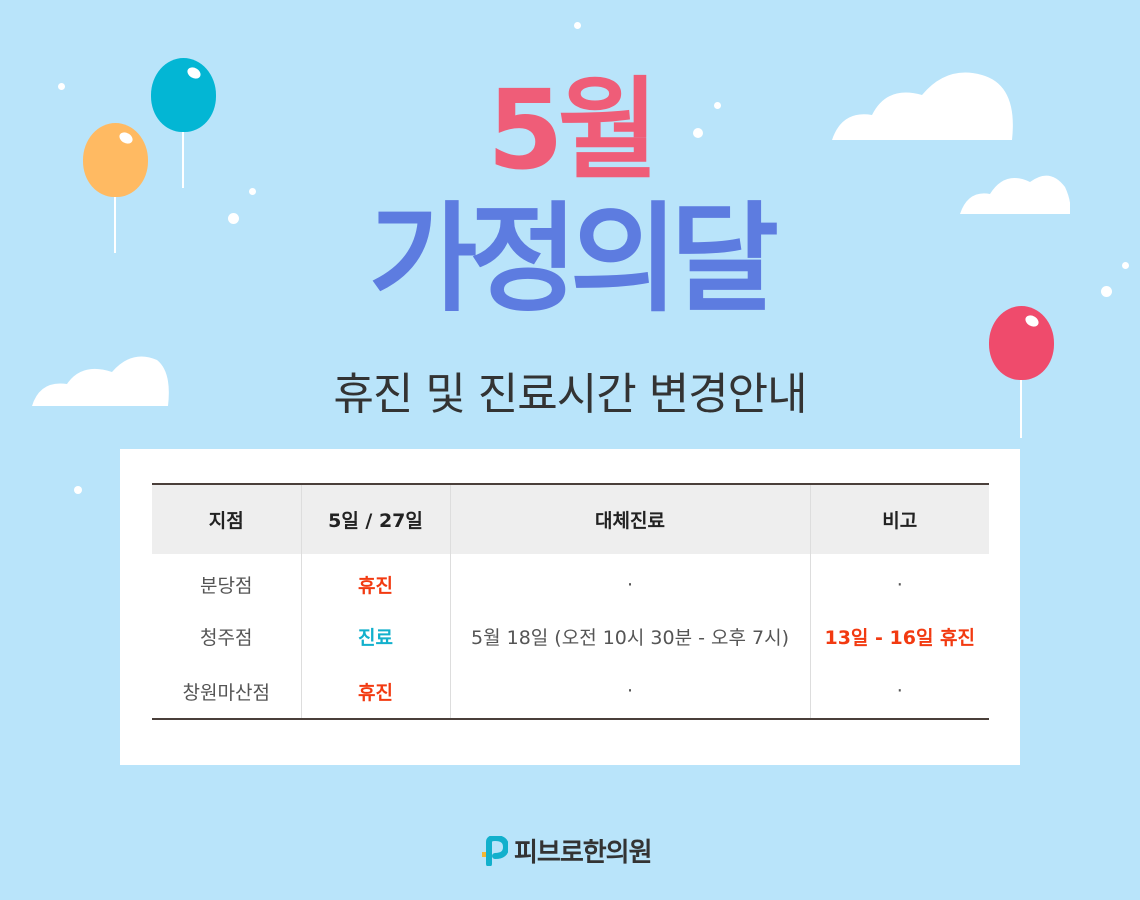 This screenshot has height=900, width=1140. Describe the element at coordinates (1021, 343) in the screenshot. I see `red-balloon-icon` at that location.